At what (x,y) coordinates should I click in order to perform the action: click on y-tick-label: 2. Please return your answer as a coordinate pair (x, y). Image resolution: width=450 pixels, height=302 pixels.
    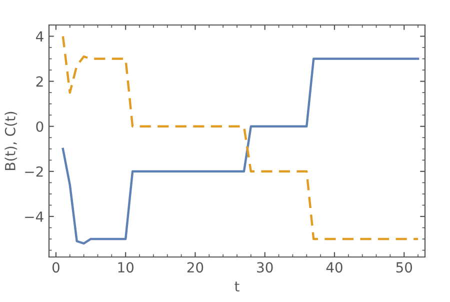
    Looking at the image, I should click on (39, 81).